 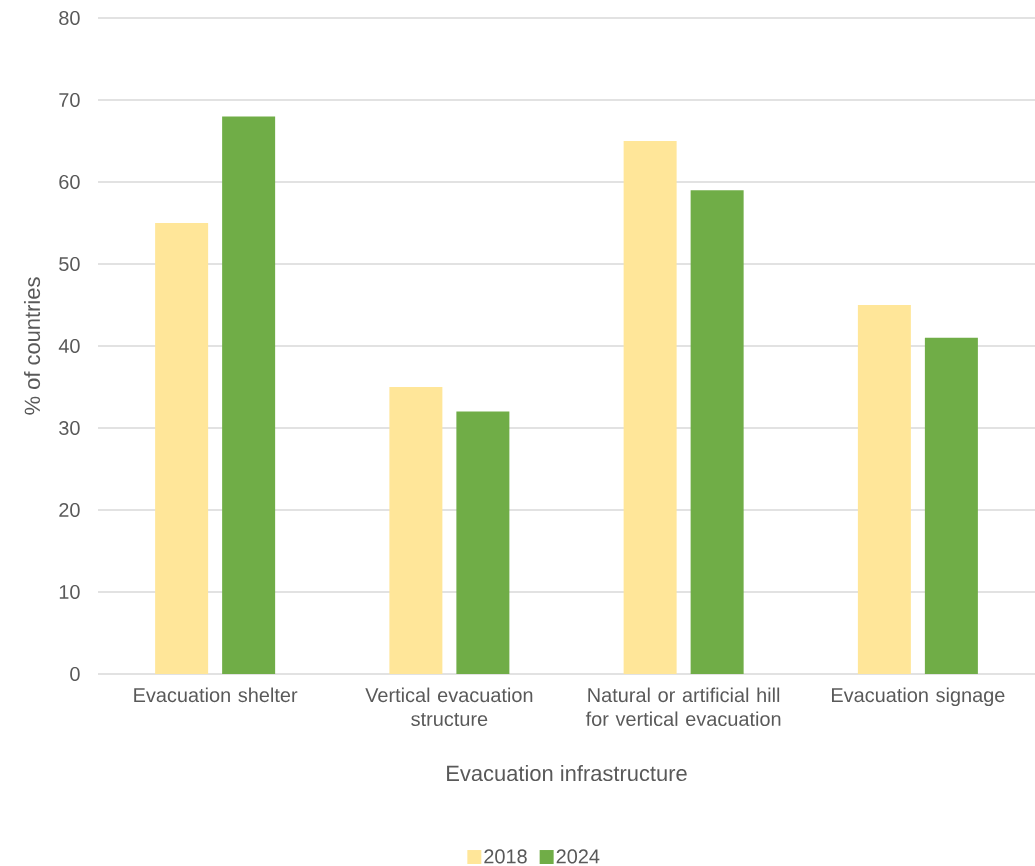 What do you see at coordinates (69, 510) in the screenshot?
I see `y-tick-label: 20` at bounding box center [69, 510].